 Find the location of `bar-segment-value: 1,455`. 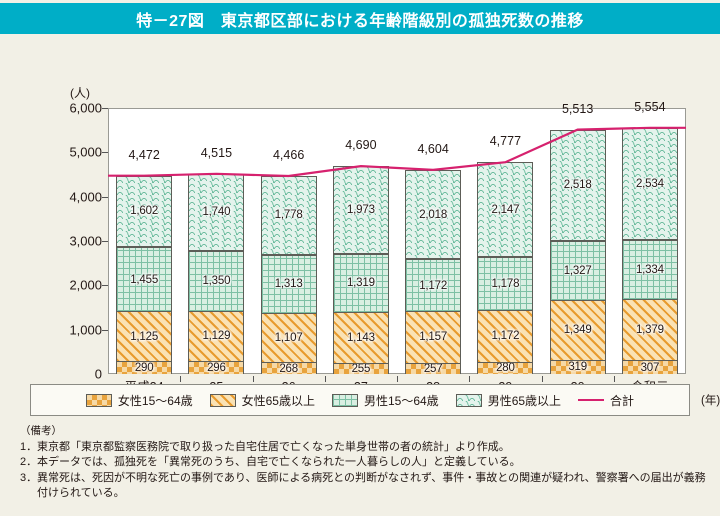

bar-segment-value: 1,455 is located at coordinates (144, 279).